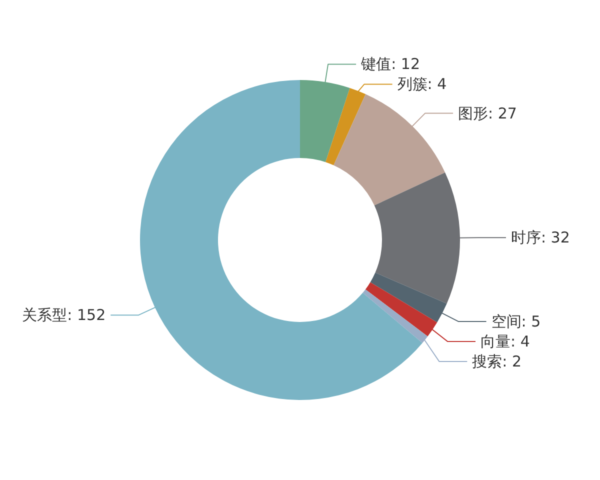  I want to click on slice-label: 图形: 27, so click(487, 113).